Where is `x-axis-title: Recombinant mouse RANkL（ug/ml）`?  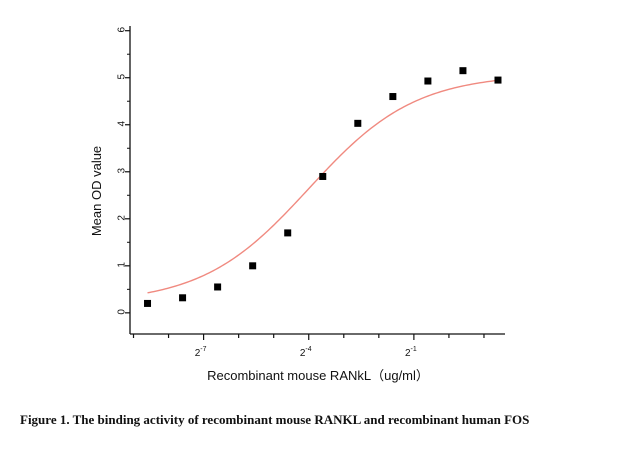 x-axis-title: Recombinant mouse RANkL（ug/ml） is located at coordinates (318, 375).